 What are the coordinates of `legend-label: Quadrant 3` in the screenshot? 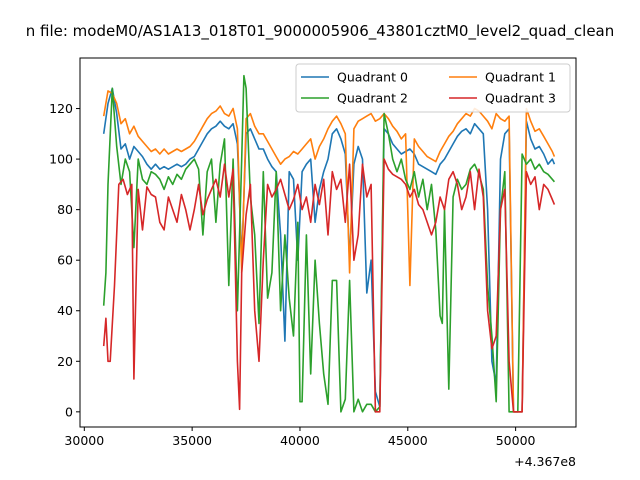 It's located at (520, 98).